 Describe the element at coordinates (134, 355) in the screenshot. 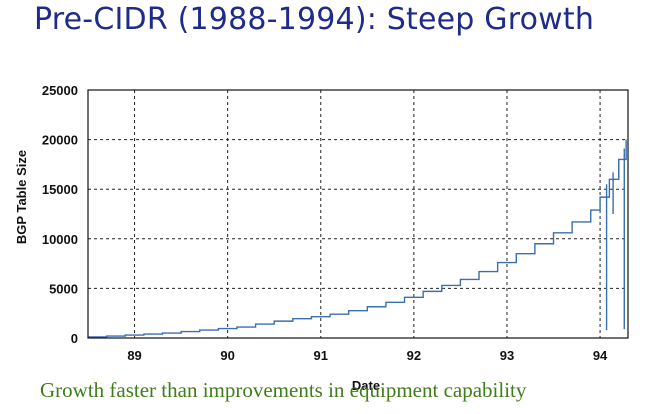

I see `x-tick-label: 89` at that location.